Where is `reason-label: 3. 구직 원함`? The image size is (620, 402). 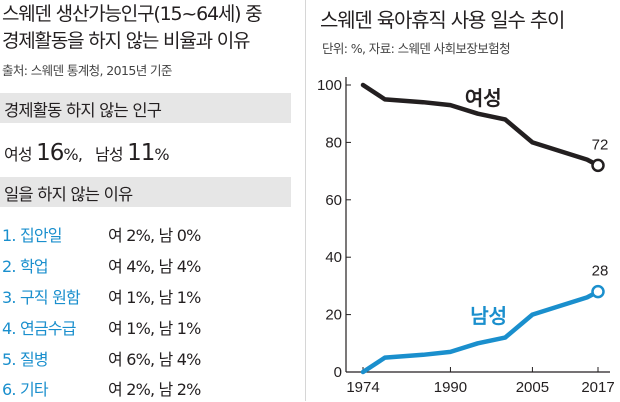 reason-label: 3. 구직 원함 is located at coordinates (41, 297).